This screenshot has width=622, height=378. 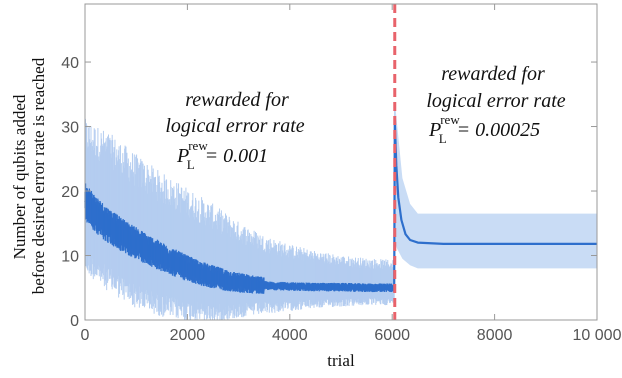 What do you see at coordinates (70, 128) in the screenshot?
I see `y-tick-label: 30` at bounding box center [70, 128].